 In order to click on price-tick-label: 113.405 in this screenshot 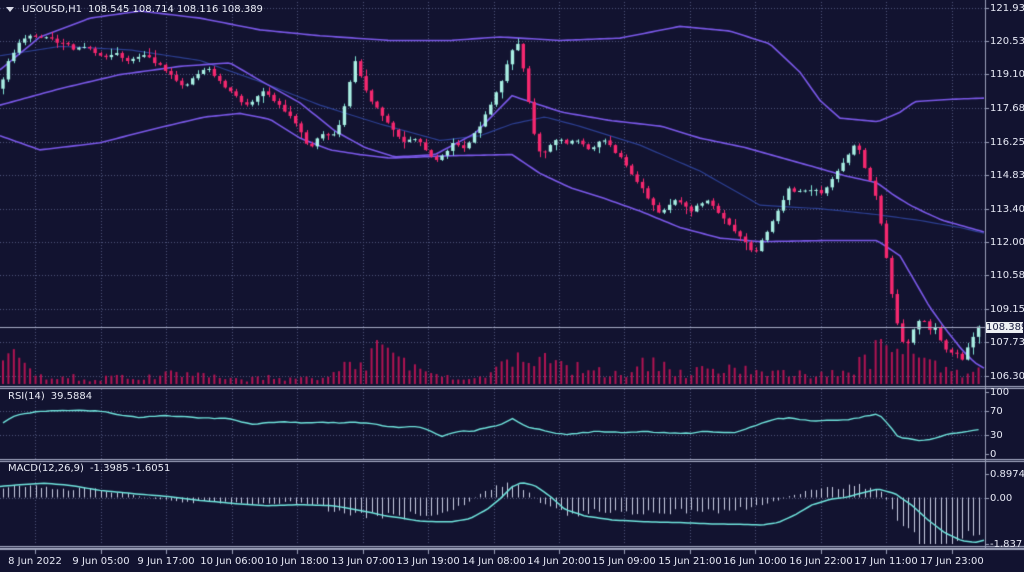, I will do `click(1007, 209)`.